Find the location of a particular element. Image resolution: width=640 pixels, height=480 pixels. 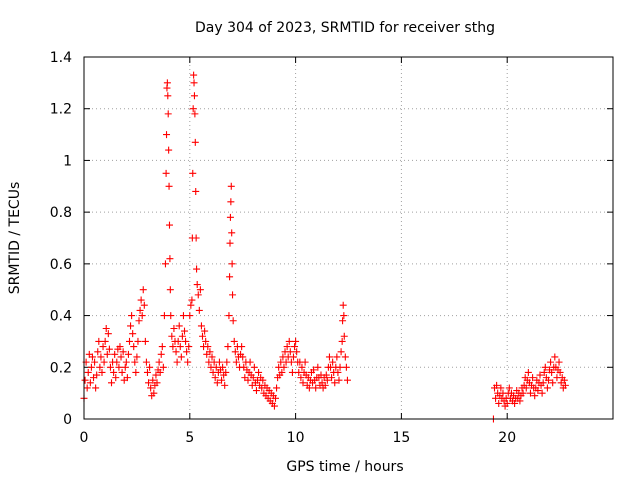

y-tick-label: 1.2 is located at coordinates (61, 110).